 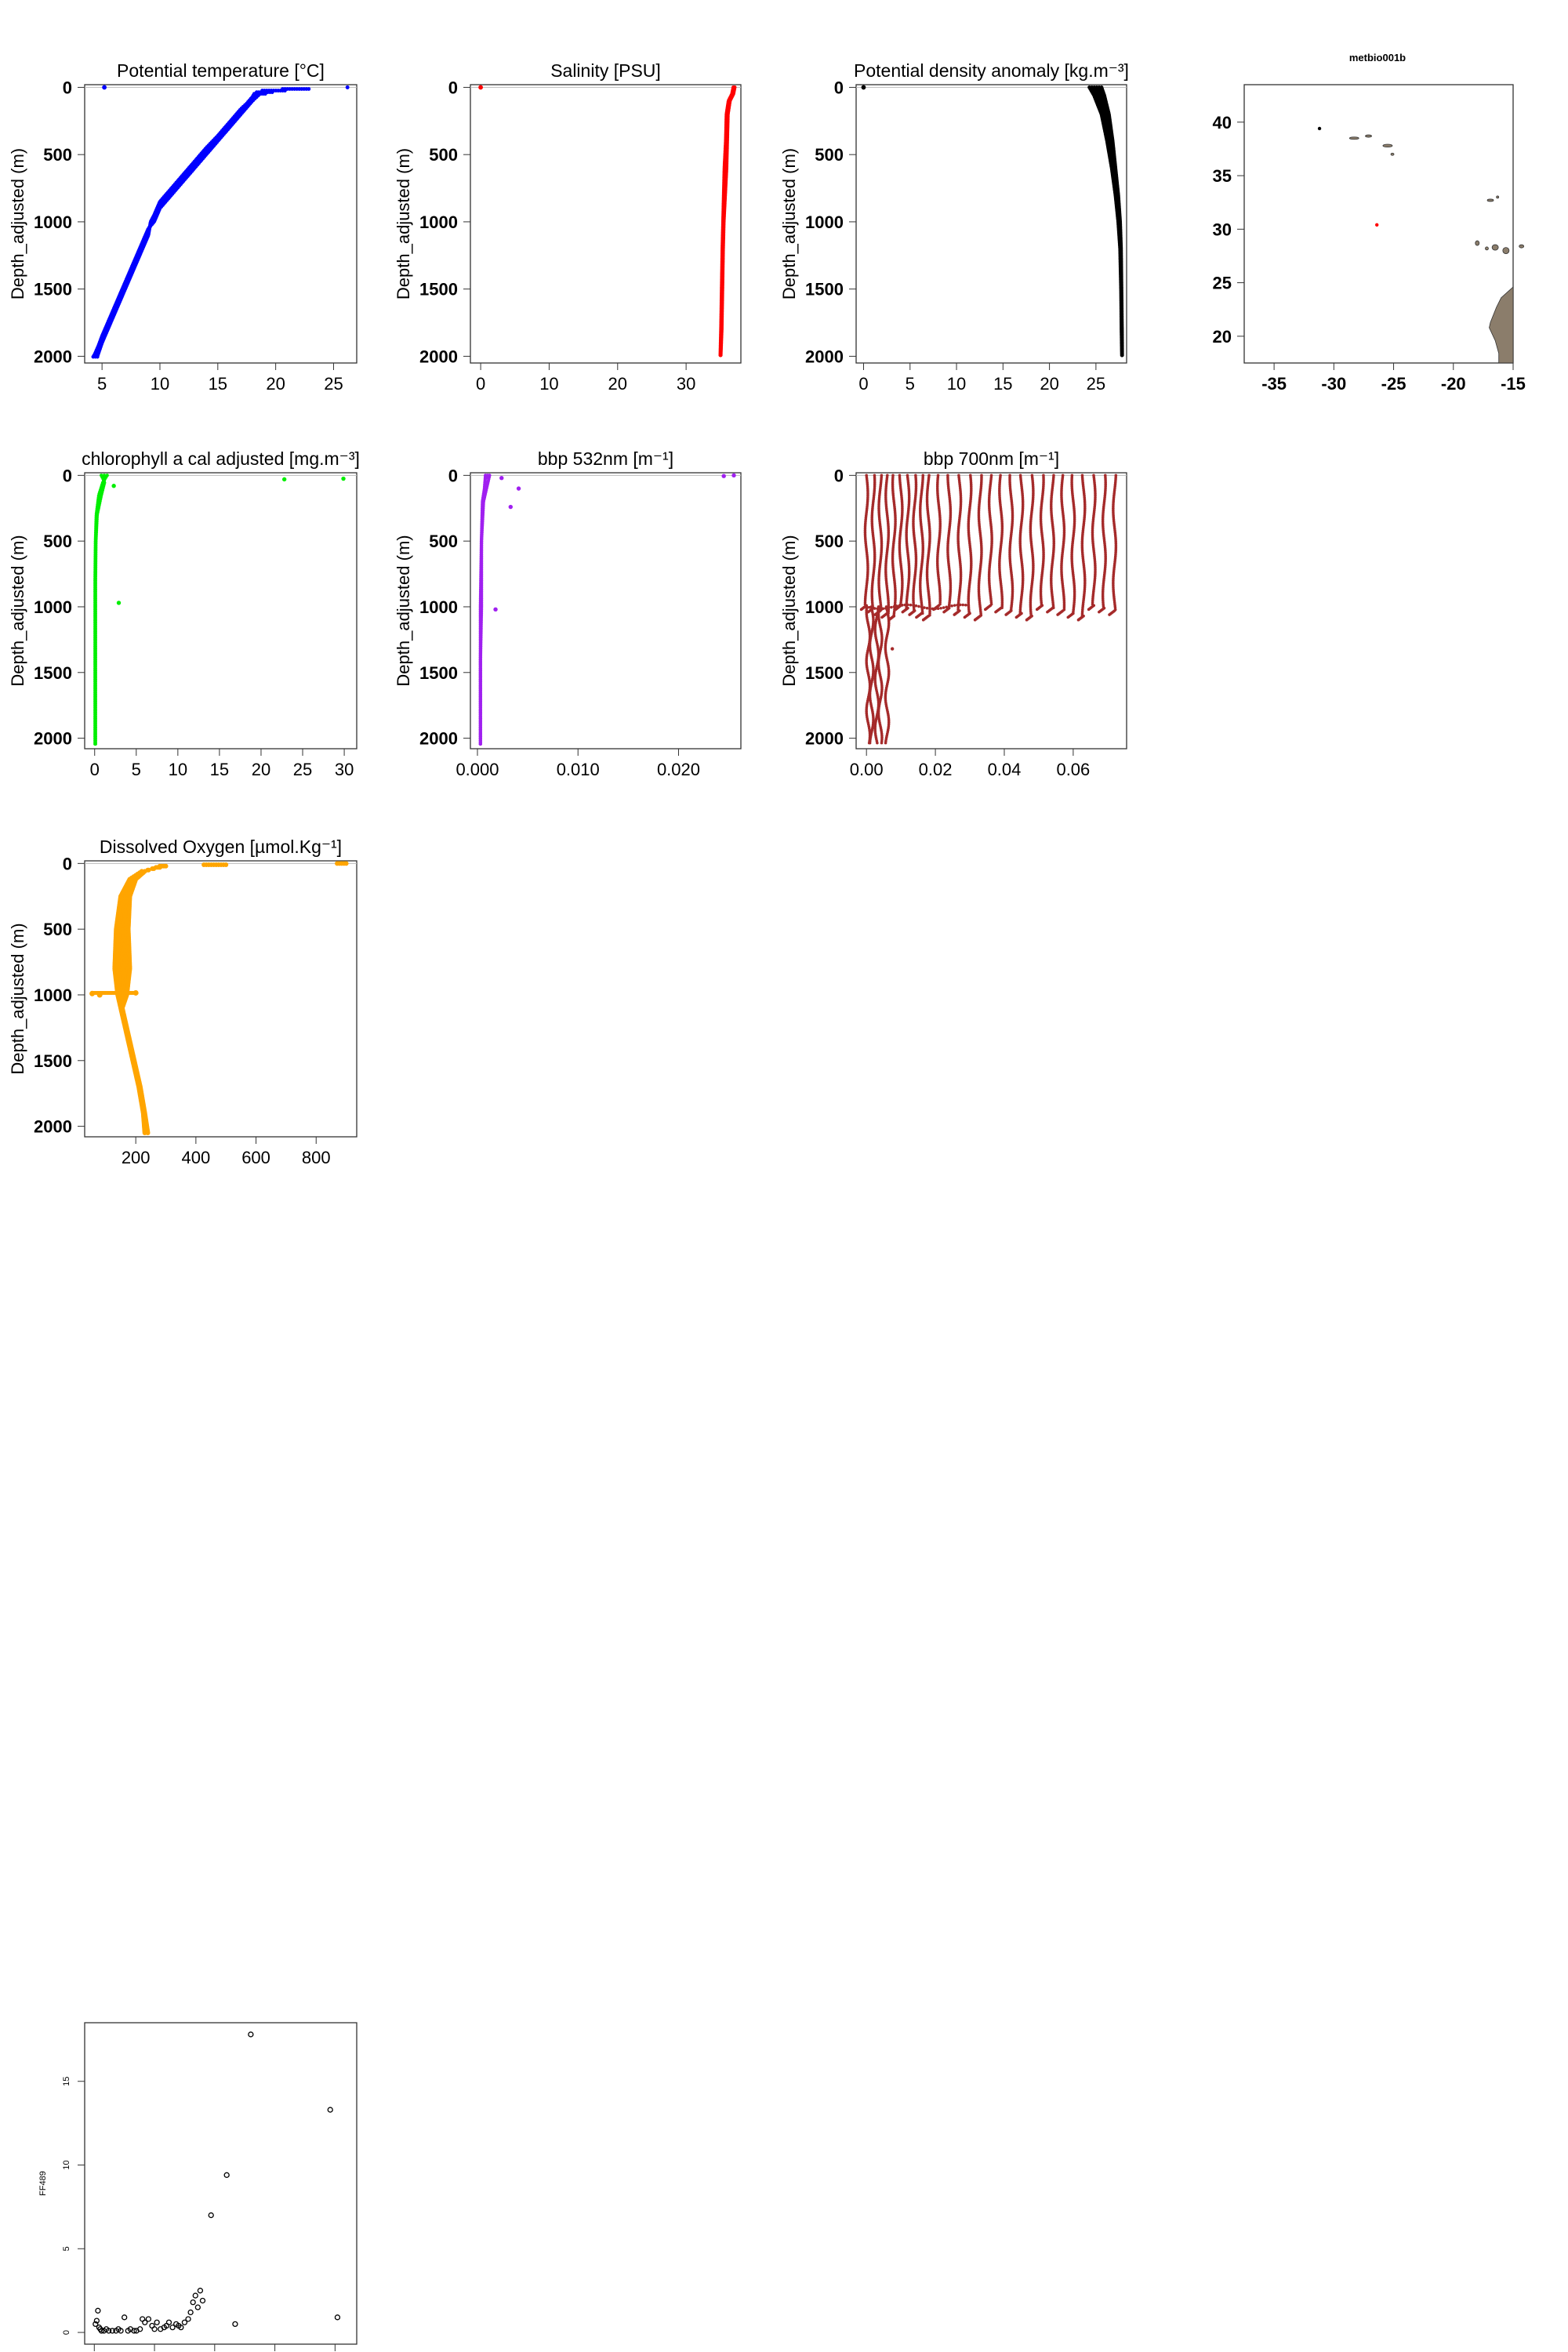 What do you see at coordinates (863, 384) in the screenshot?
I see `x-tick-label: 0` at bounding box center [863, 384].